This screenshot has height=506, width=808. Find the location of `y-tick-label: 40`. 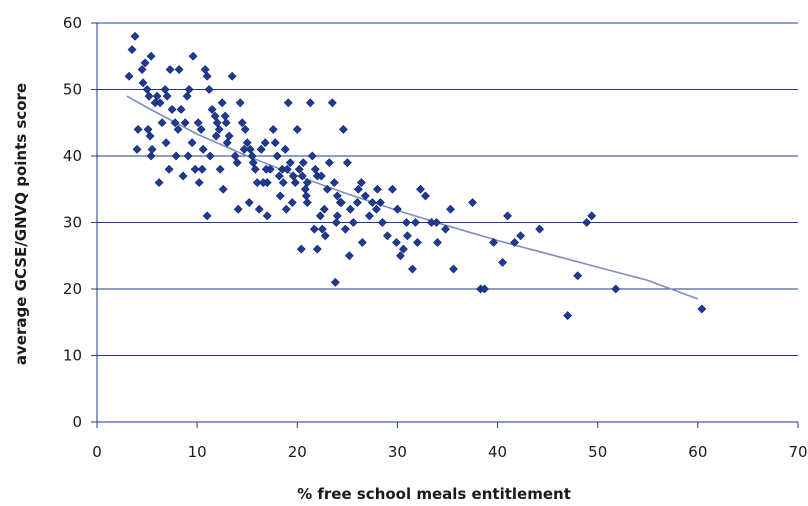

y-tick-label: 40 is located at coordinates (72, 156).